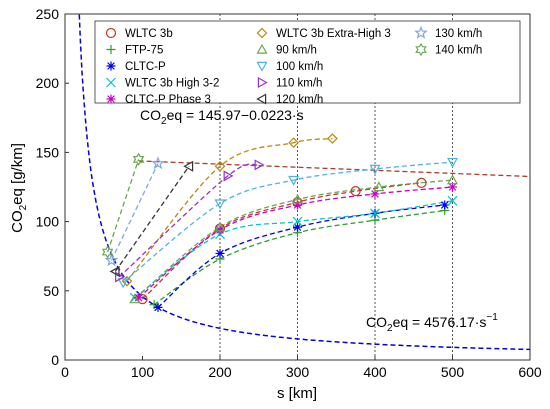  I want to click on x-tick-label: 600, so click(530, 372).